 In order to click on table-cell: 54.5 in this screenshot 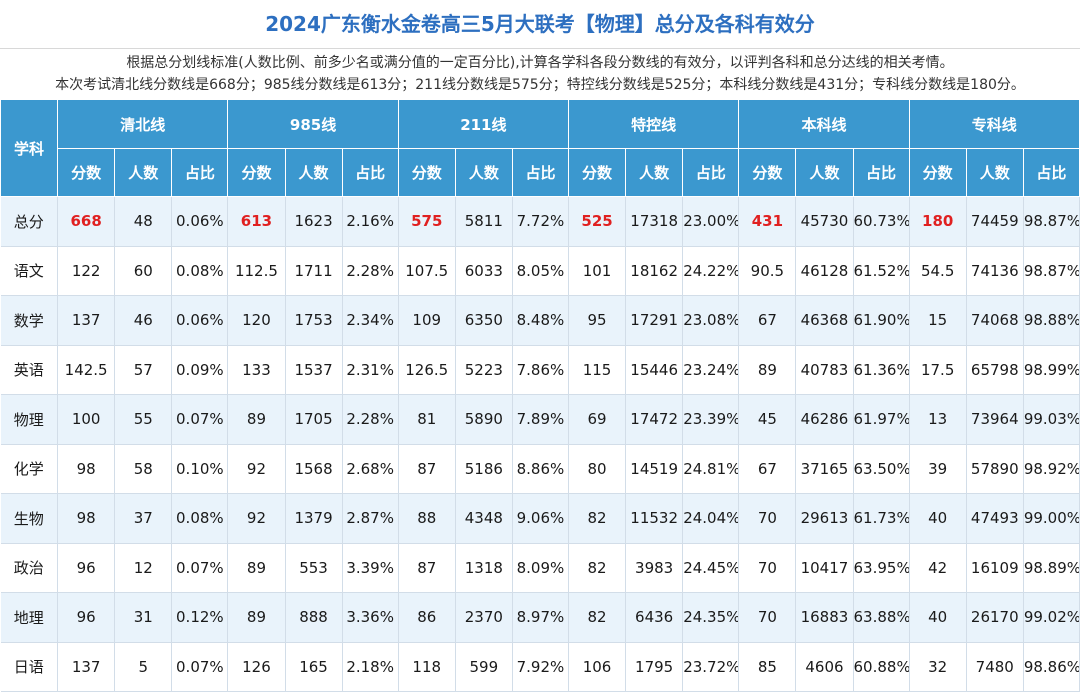, I will do `click(938, 271)`.